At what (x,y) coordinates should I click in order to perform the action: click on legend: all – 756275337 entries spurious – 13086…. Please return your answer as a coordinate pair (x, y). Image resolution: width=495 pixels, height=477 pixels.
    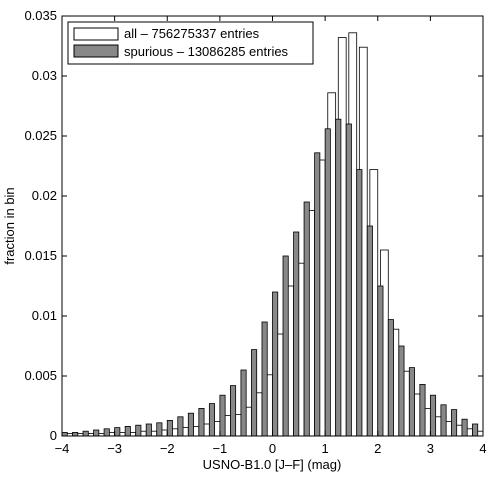
    Looking at the image, I should click on (190, 43).